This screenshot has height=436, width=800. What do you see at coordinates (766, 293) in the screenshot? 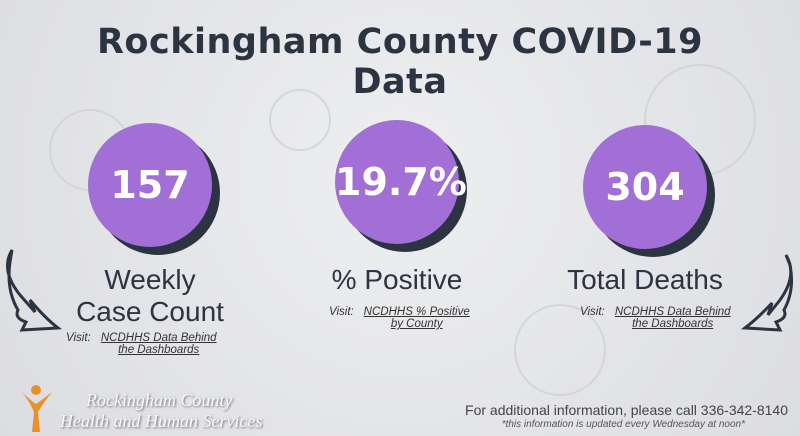
I see `arrow-right` at bounding box center [766, 293].